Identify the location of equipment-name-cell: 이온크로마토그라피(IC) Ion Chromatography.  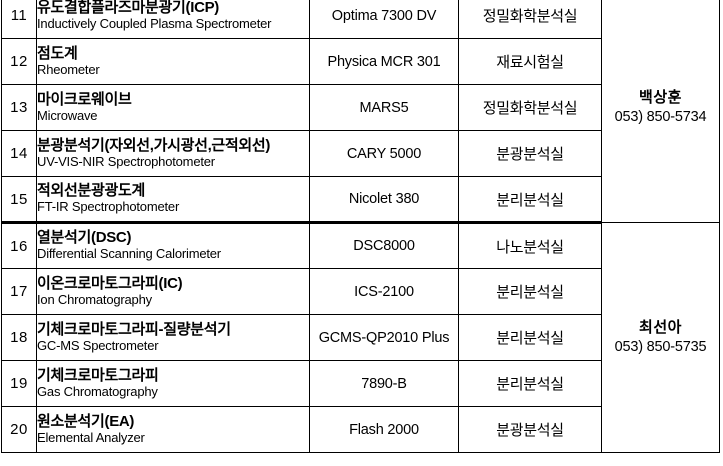
(173, 291).